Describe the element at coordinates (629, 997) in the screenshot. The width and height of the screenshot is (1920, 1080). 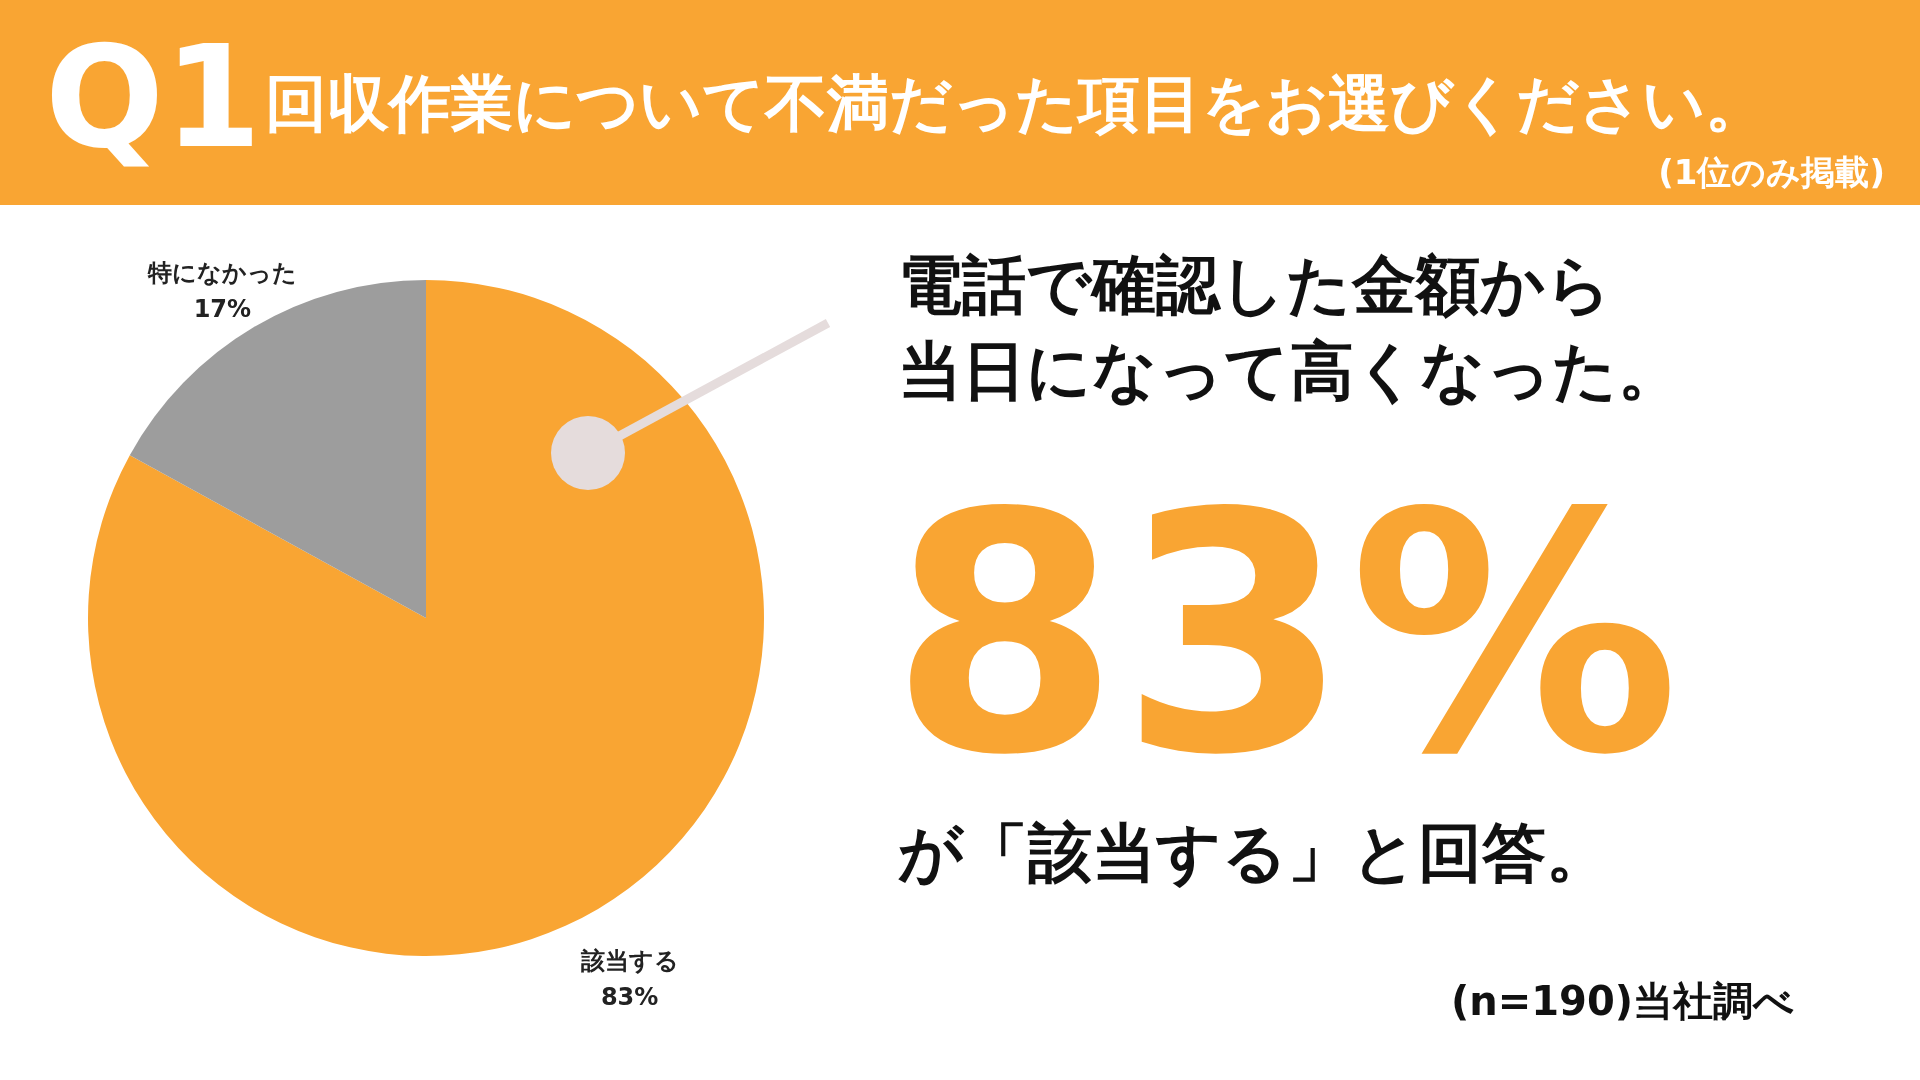
I see `data-label: 83%` at that location.